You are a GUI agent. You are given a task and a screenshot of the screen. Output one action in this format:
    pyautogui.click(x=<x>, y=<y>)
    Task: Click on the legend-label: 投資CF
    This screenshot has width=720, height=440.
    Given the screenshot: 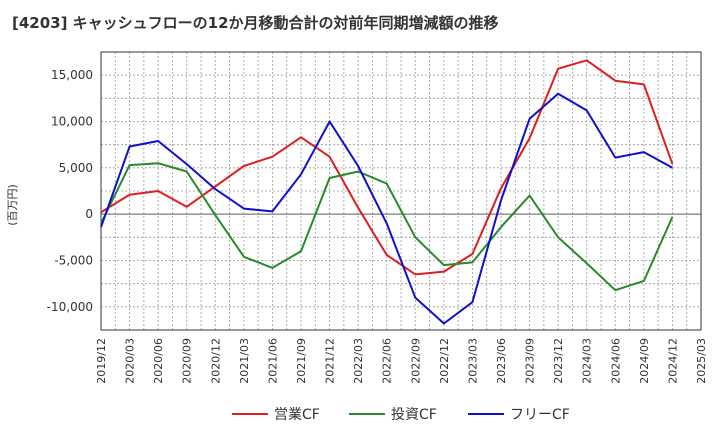 What is the action you would take?
    pyautogui.click(x=414, y=415)
    